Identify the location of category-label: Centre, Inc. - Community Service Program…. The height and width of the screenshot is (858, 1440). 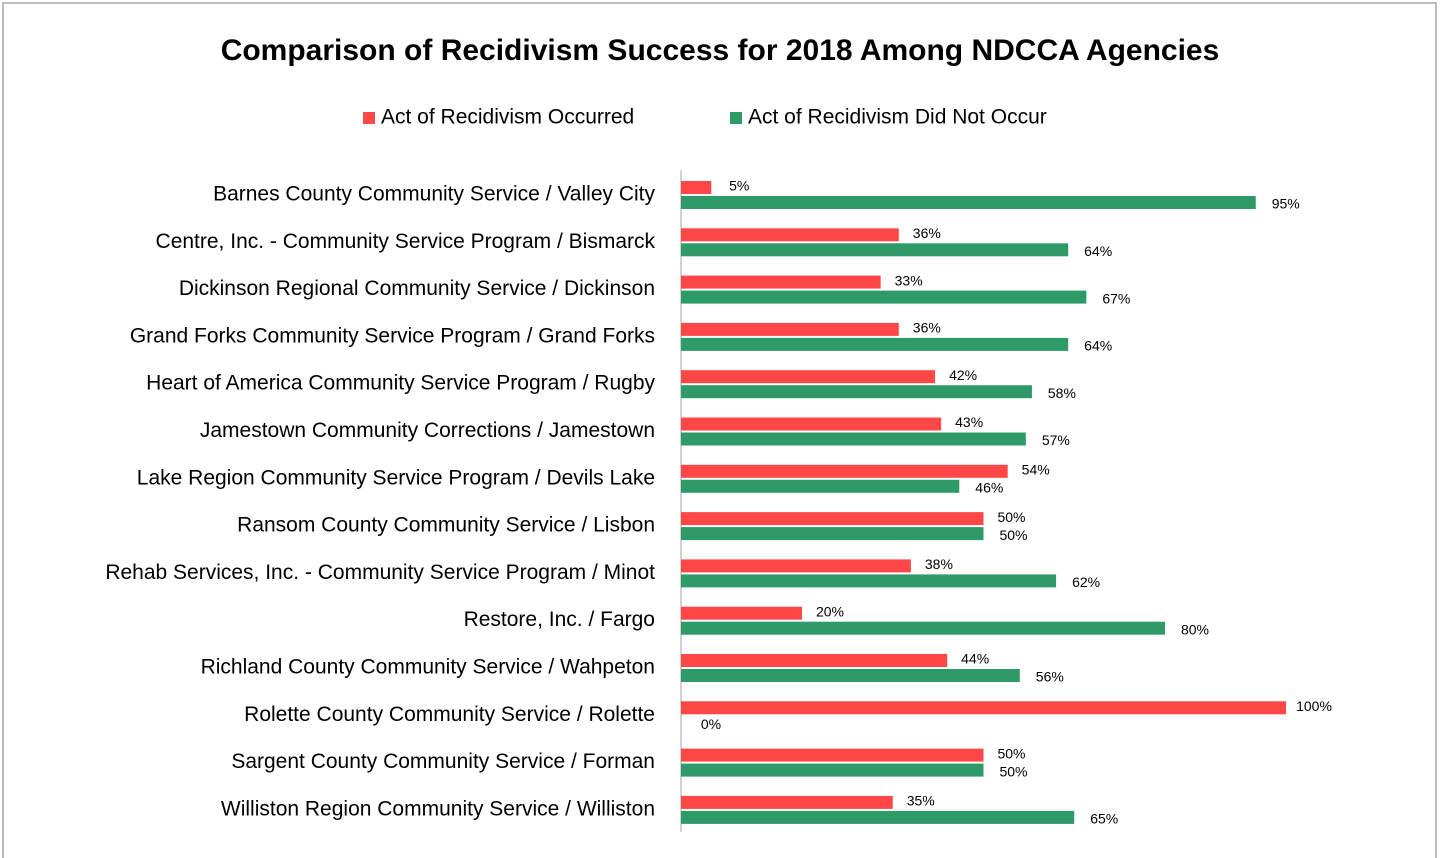
(406, 241).